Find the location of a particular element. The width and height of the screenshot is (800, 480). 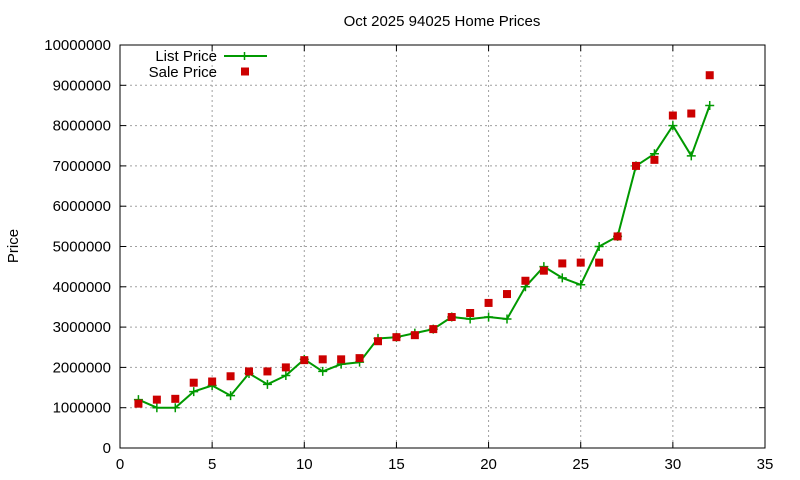

x-tick-label: 15 is located at coordinates (396, 464).